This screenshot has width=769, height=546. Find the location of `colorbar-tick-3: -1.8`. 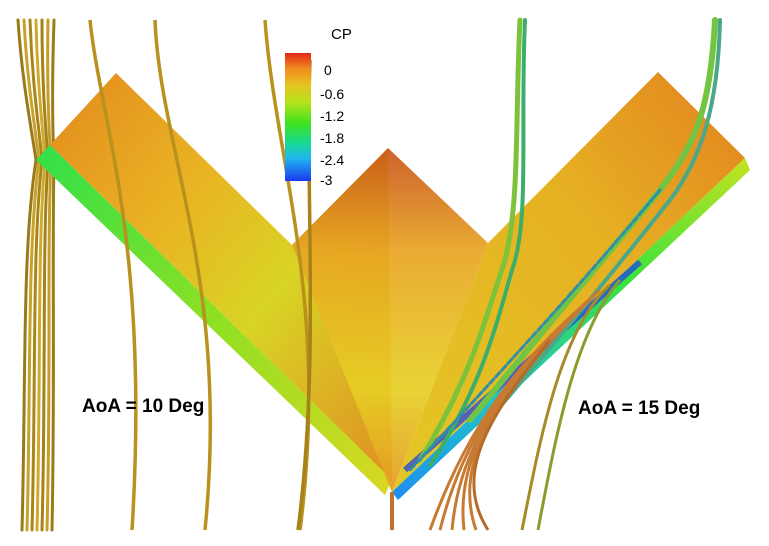

colorbar-tick-3: -1.8 is located at coordinates (332, 138).